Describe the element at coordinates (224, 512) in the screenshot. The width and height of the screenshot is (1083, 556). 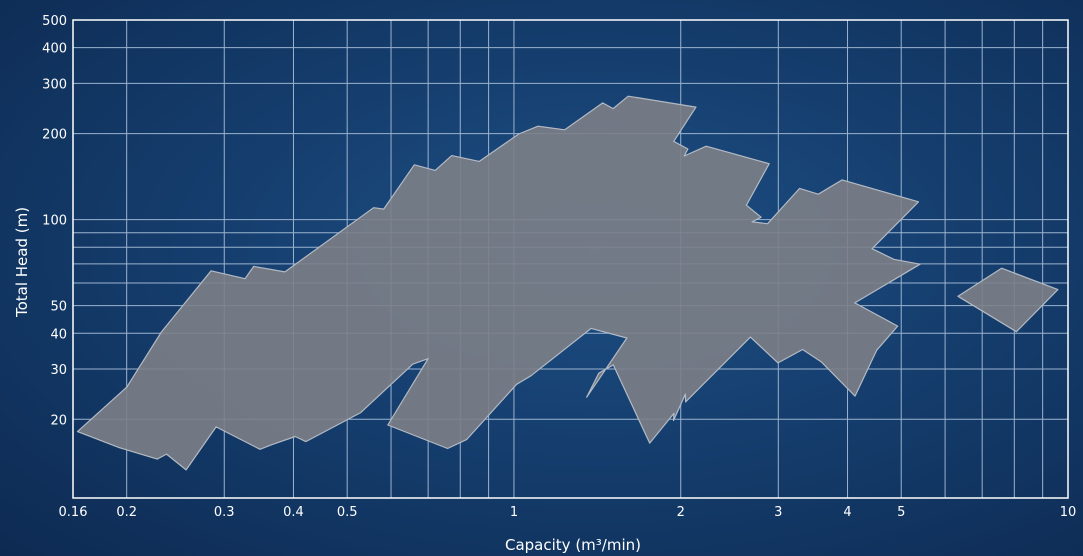
I see `x-tick-label: 0.3` at that location.